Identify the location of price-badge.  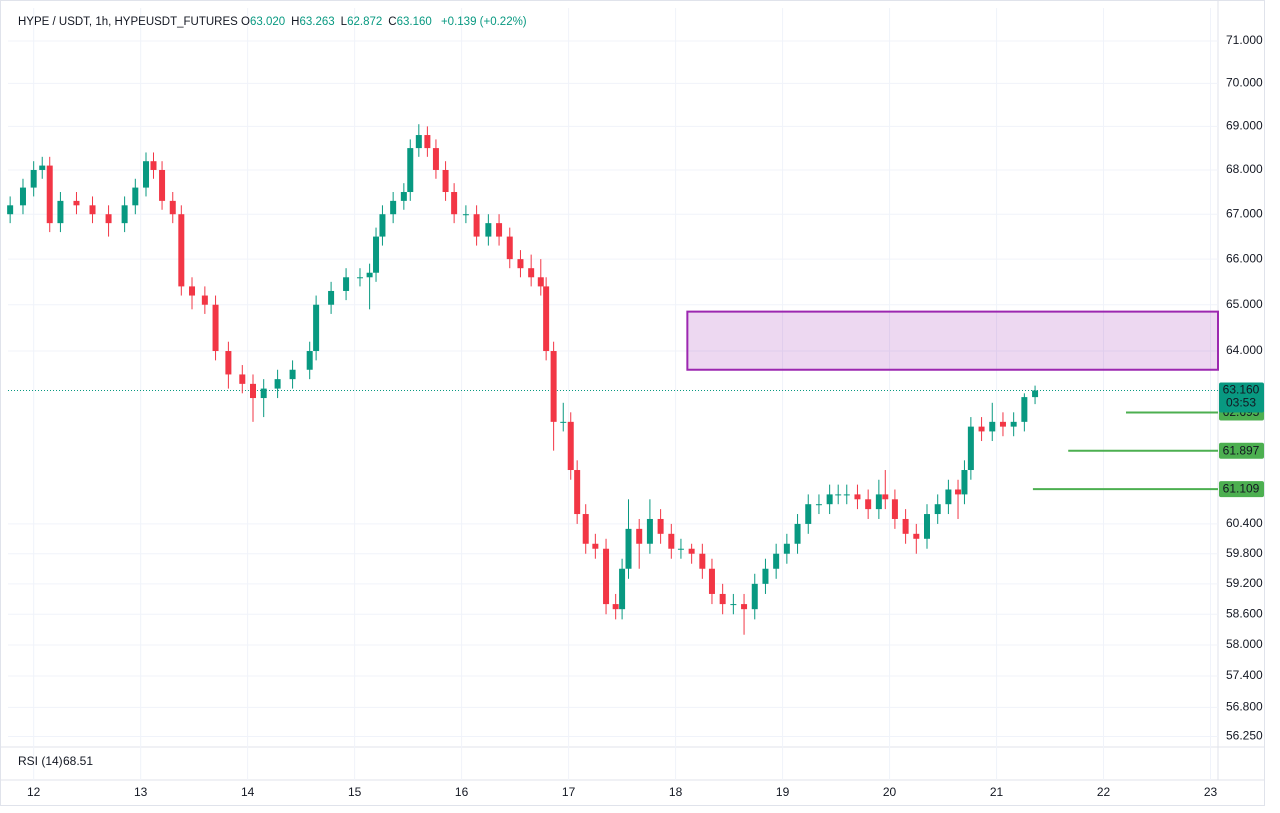
(1241, 397).